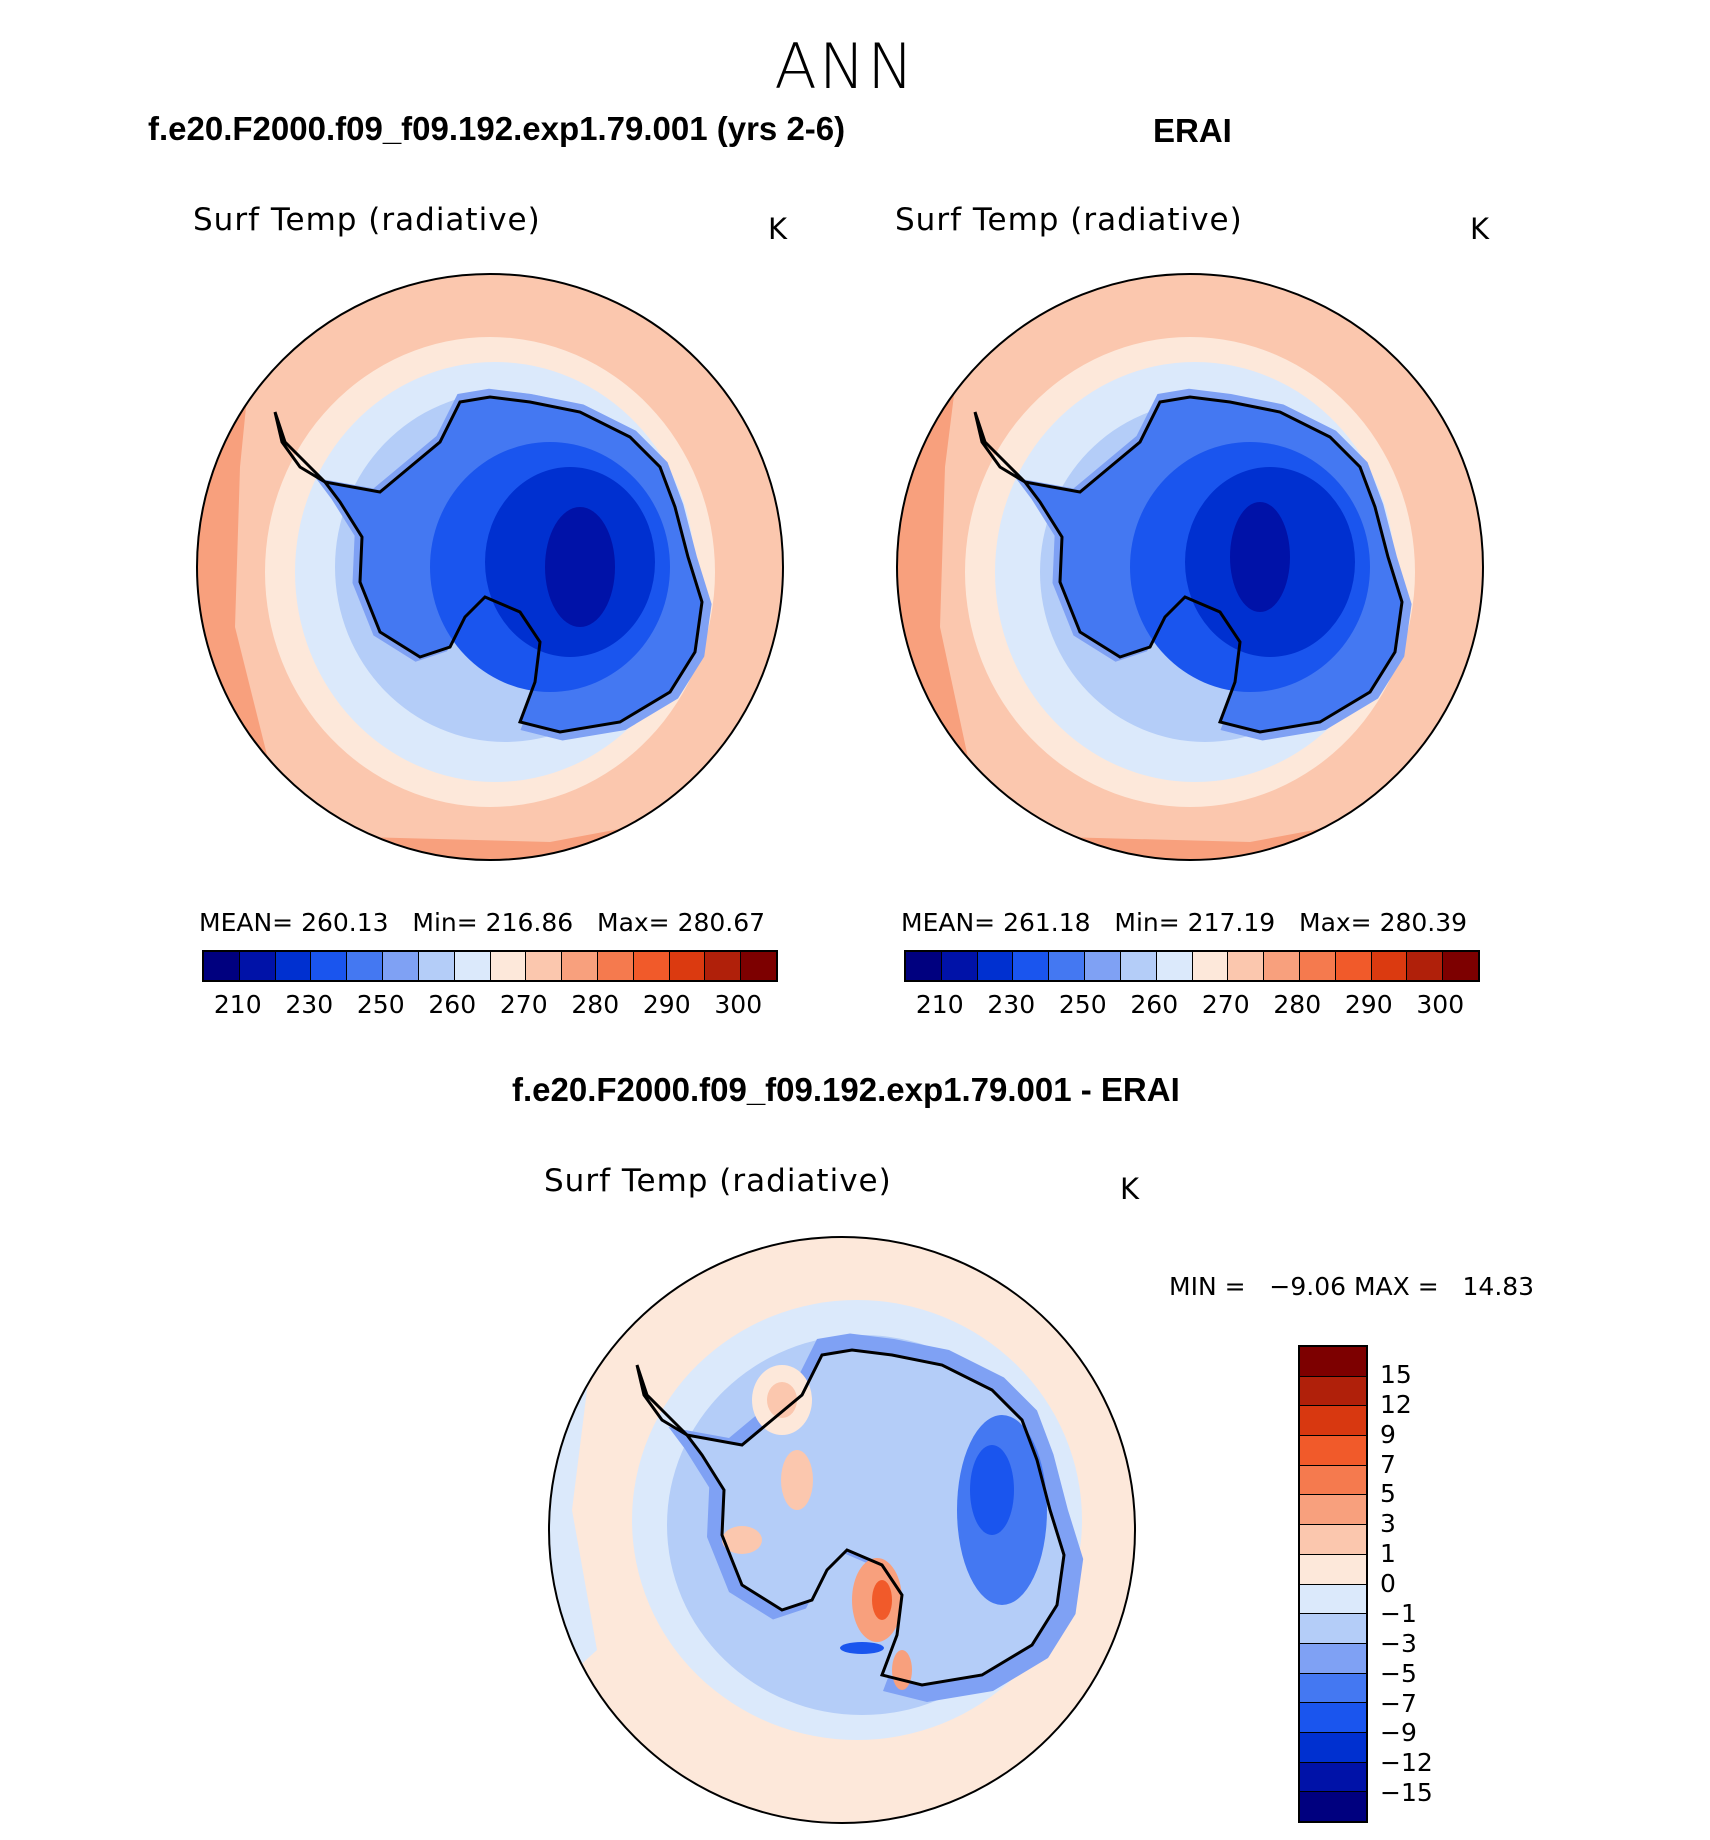  Describe the element at coordinates (367, 220) in the screenshot. I see `panel1-variable-label: Surf Temp (radiative)` at that location.